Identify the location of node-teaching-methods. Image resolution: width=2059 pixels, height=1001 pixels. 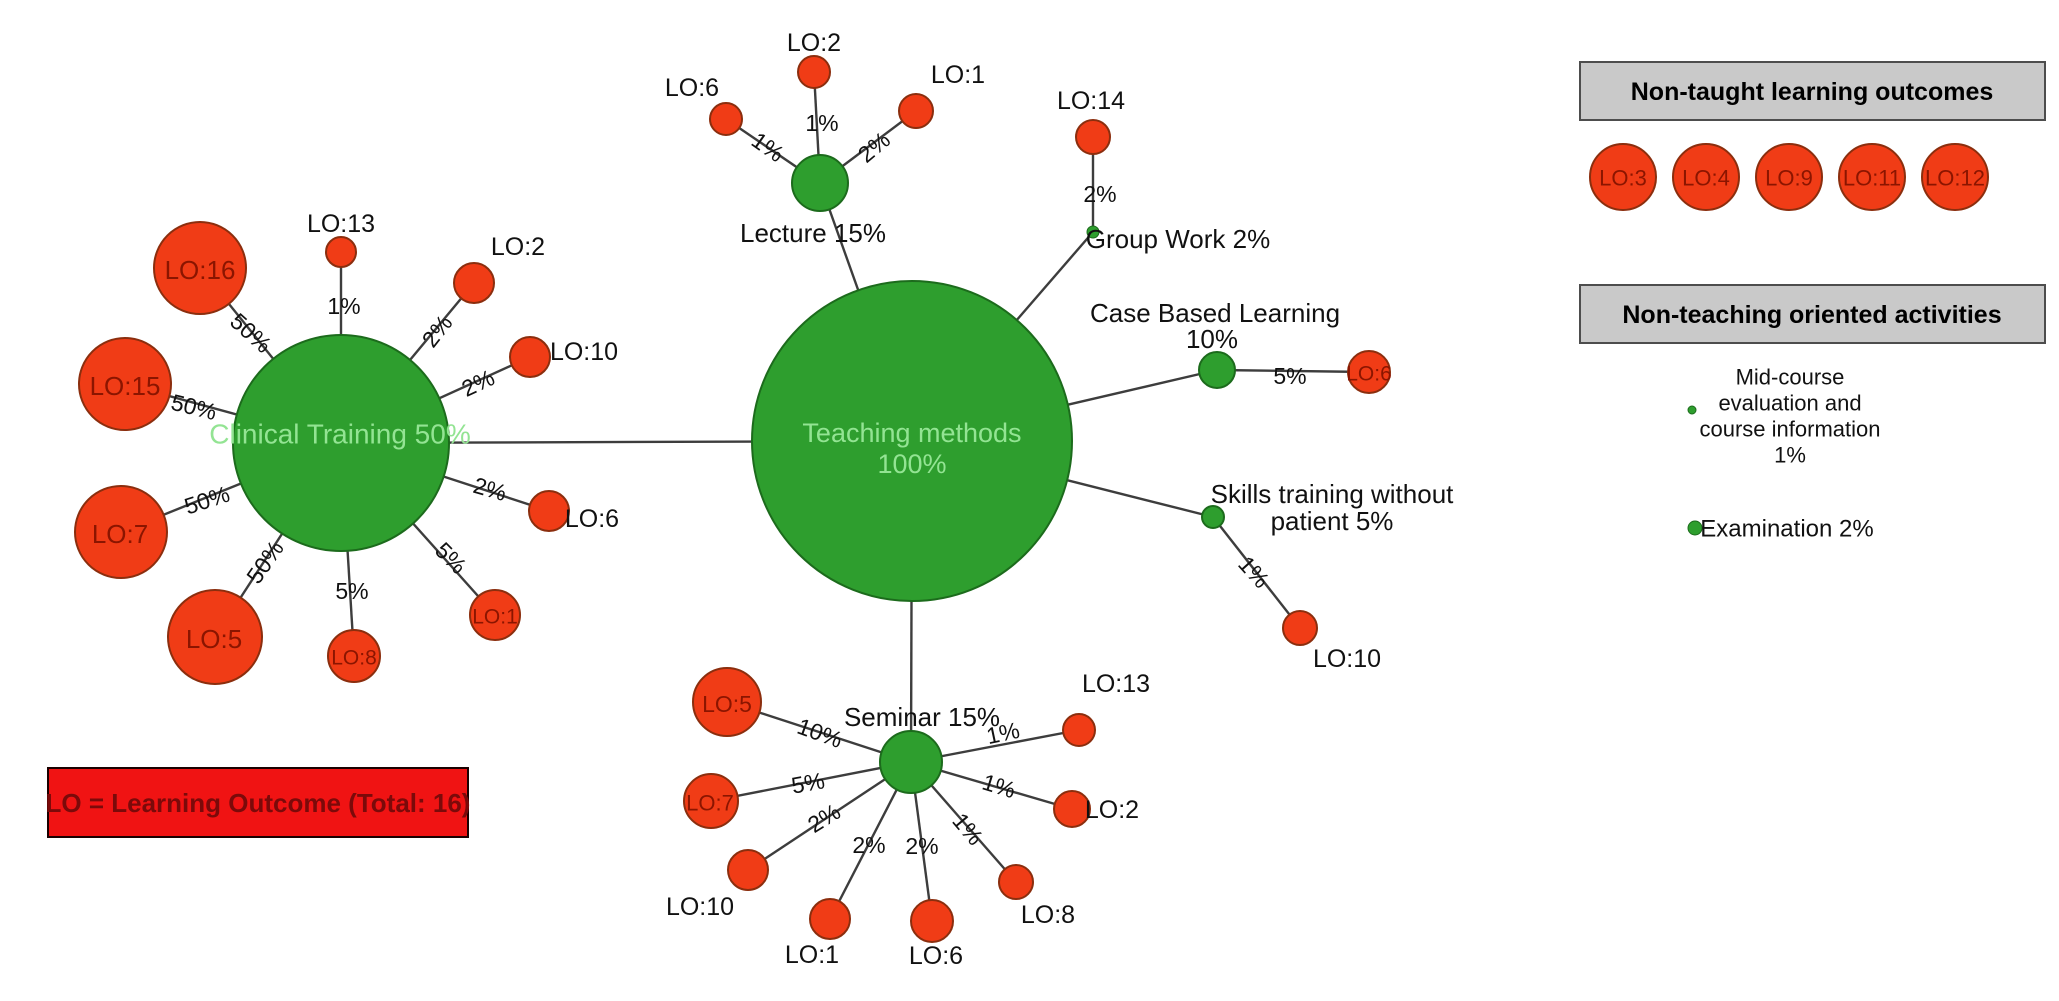
(912, 441).